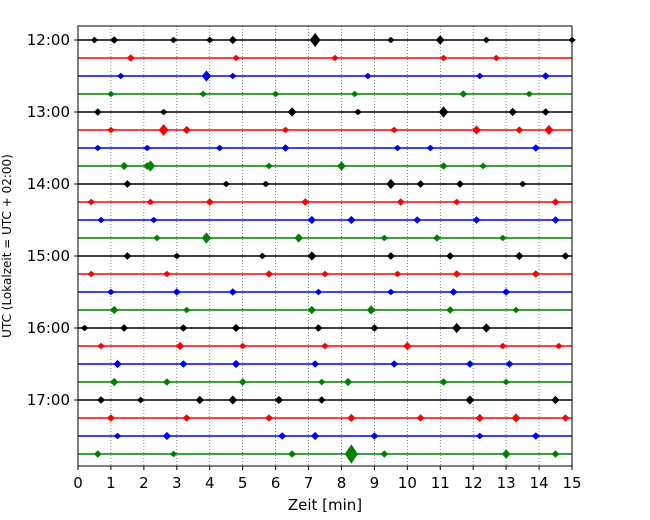 The height and width of the screenshot is (520, 650). Describe the element at coordinates (210, 483) in the screenshot. I see `x-tick-label: 4` at that location.